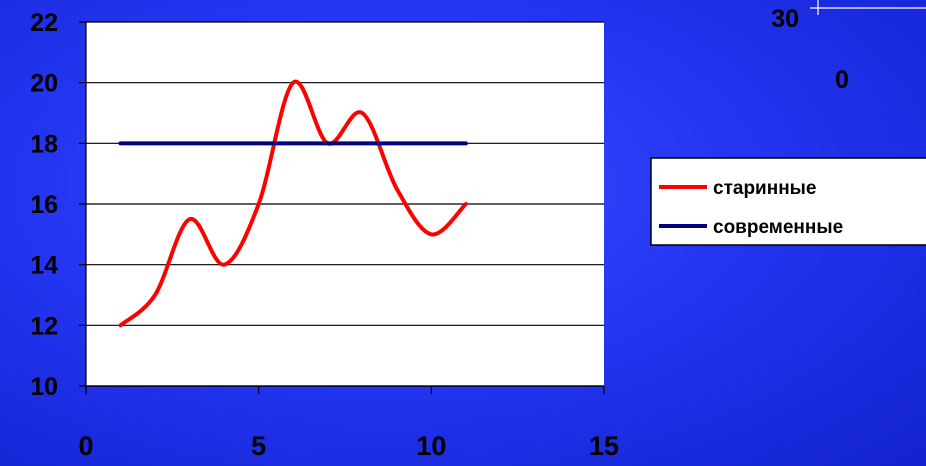  What do you see at coordinates (604, 446) in the screenshot?
I see `x-tick-label: 15` at bounding box center [604, 446].